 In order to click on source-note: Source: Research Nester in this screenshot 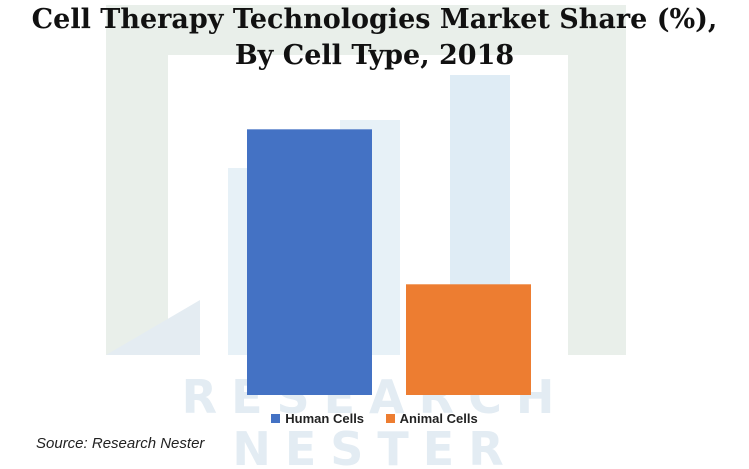, I will do `click(120, 443)`.